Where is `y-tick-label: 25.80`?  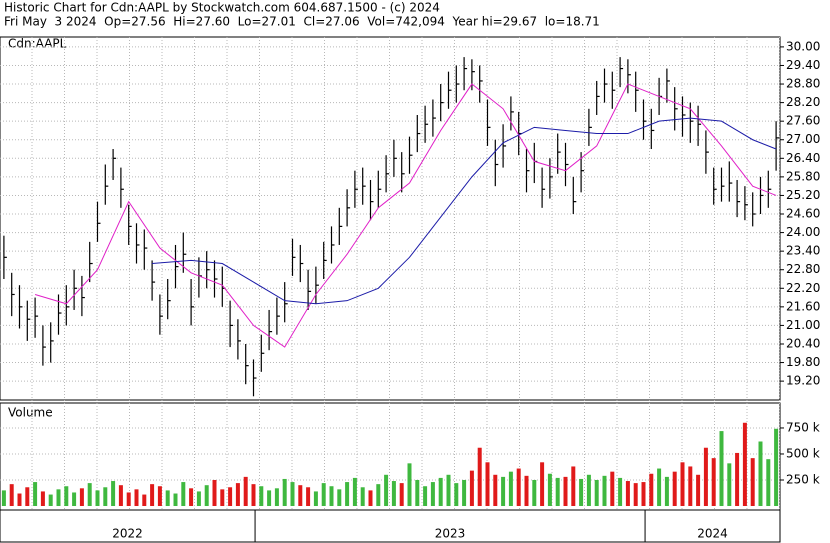
y-tick-label: 25.80 is located at coordinates (803, 176).